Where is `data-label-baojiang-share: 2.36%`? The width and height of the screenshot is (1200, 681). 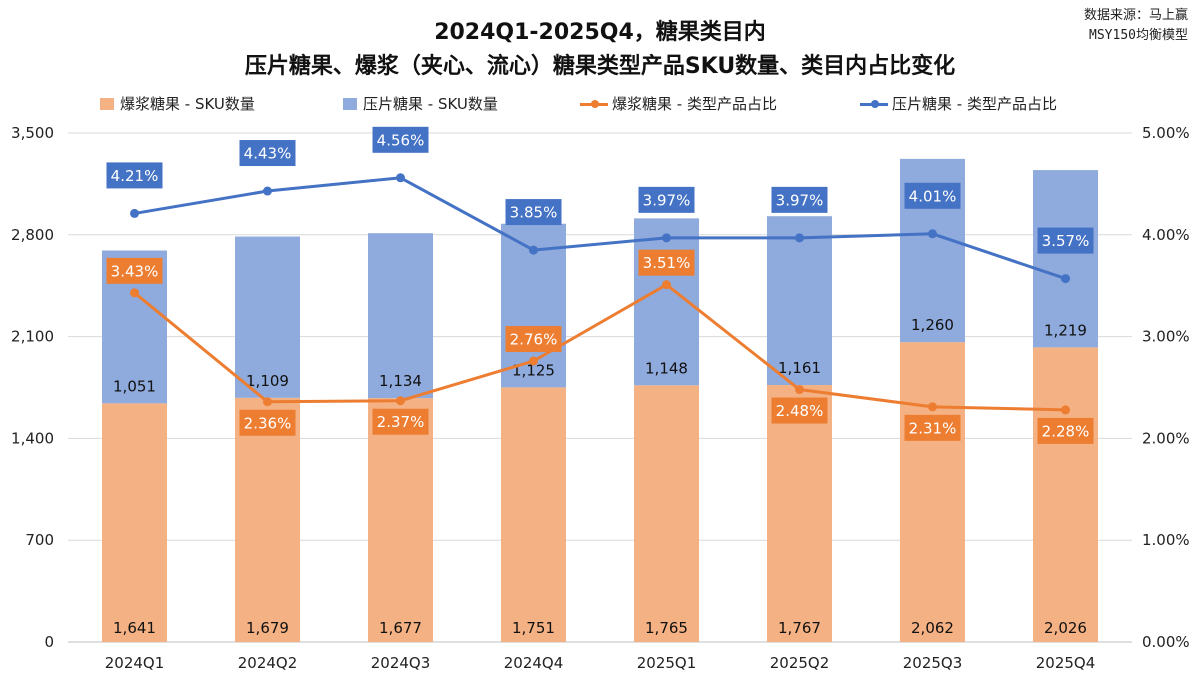 data-label-baojiang-share: 2.36% is located at coordinates (268, 423).